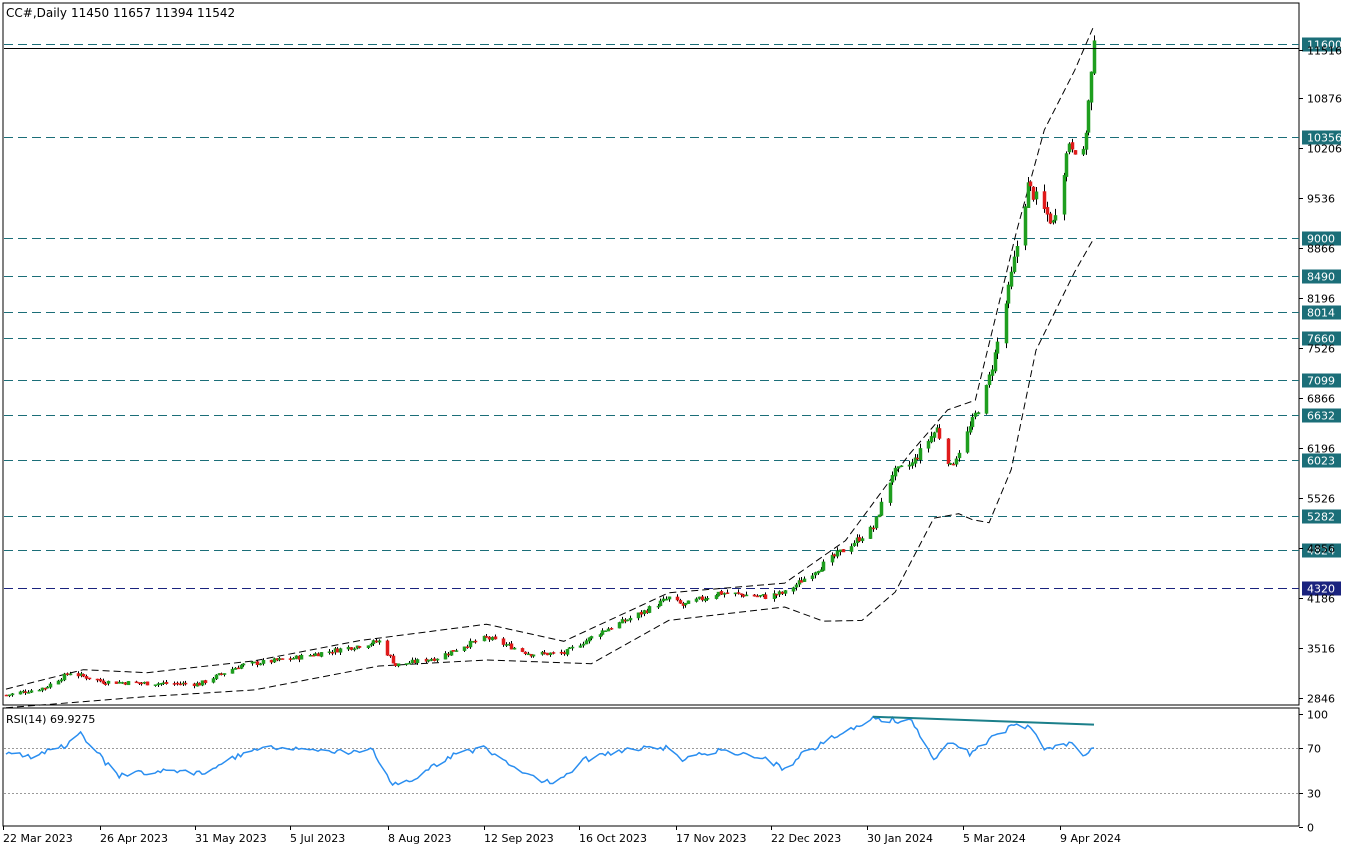 The width and height of the screenshot is (1357, 854). What do you see at coordinates (1321, 551) in the screenshot?
I see `level-label-4824: 4824` at bounding box center [1321, 551].